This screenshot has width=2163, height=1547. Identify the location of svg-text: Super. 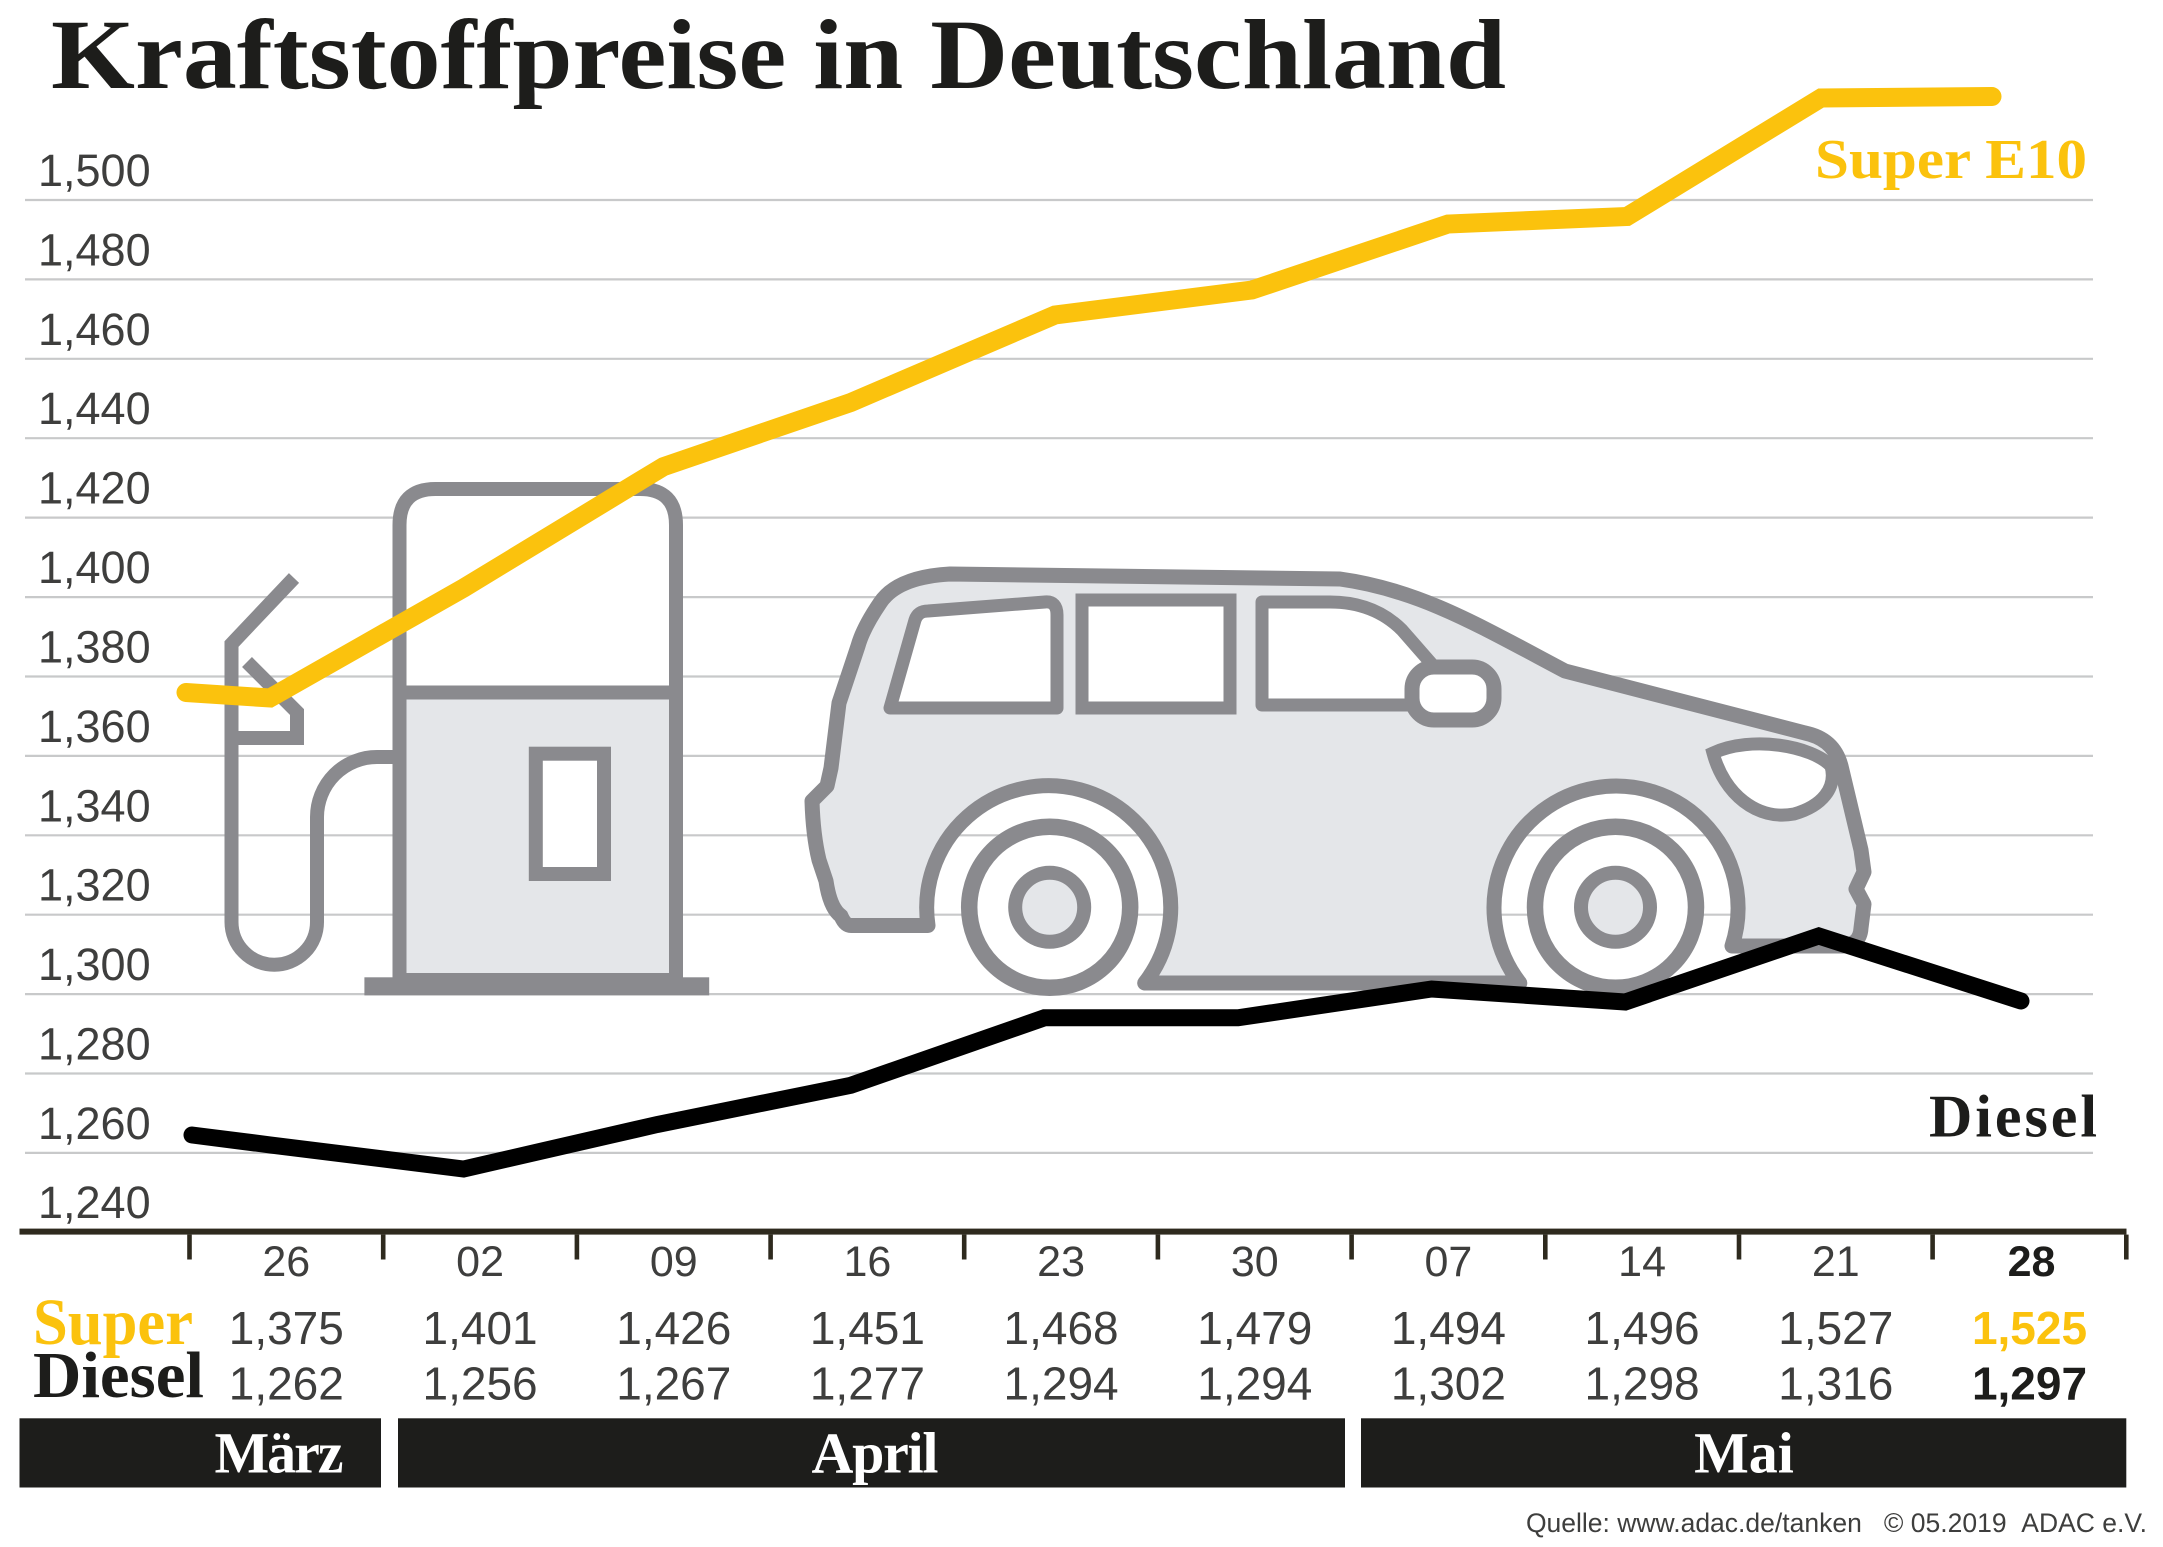
(113, 1322).